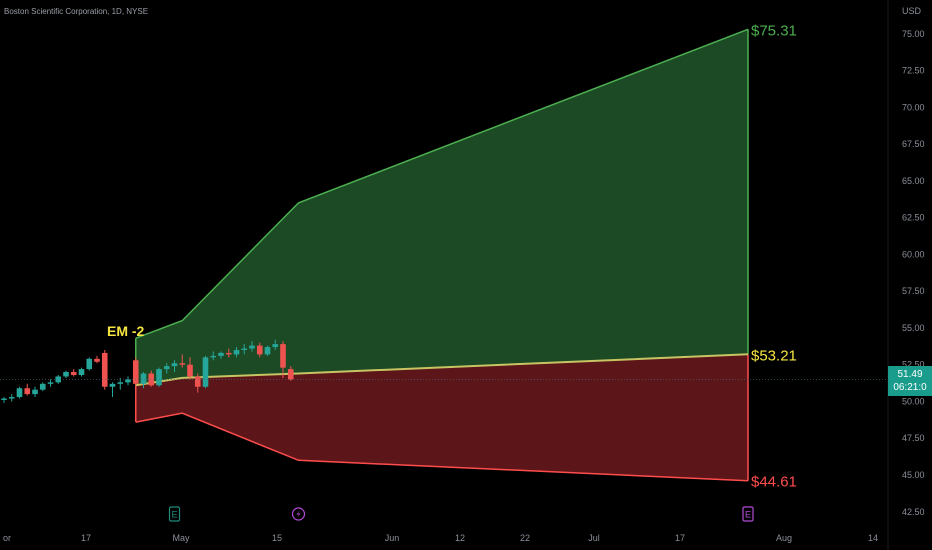 Image resolution: width=932 pixels, height=550 pixels. Describe the element at coordinates (76, 11) in the screenshot. I see `chart-title: Boston Scientific Corporation, 1D, NYSE` at that location.